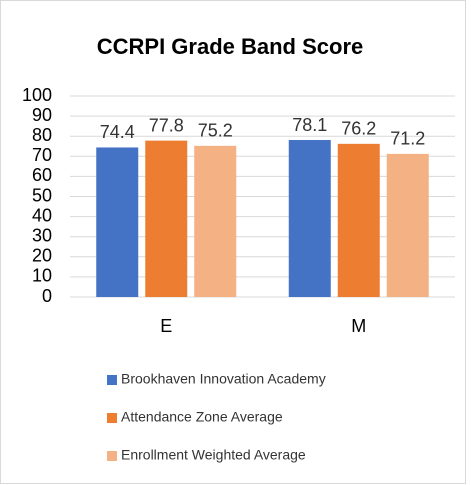 This screenshot has height=485, width=471. I want to click on y-tick-label: 30, so click(42, 235).